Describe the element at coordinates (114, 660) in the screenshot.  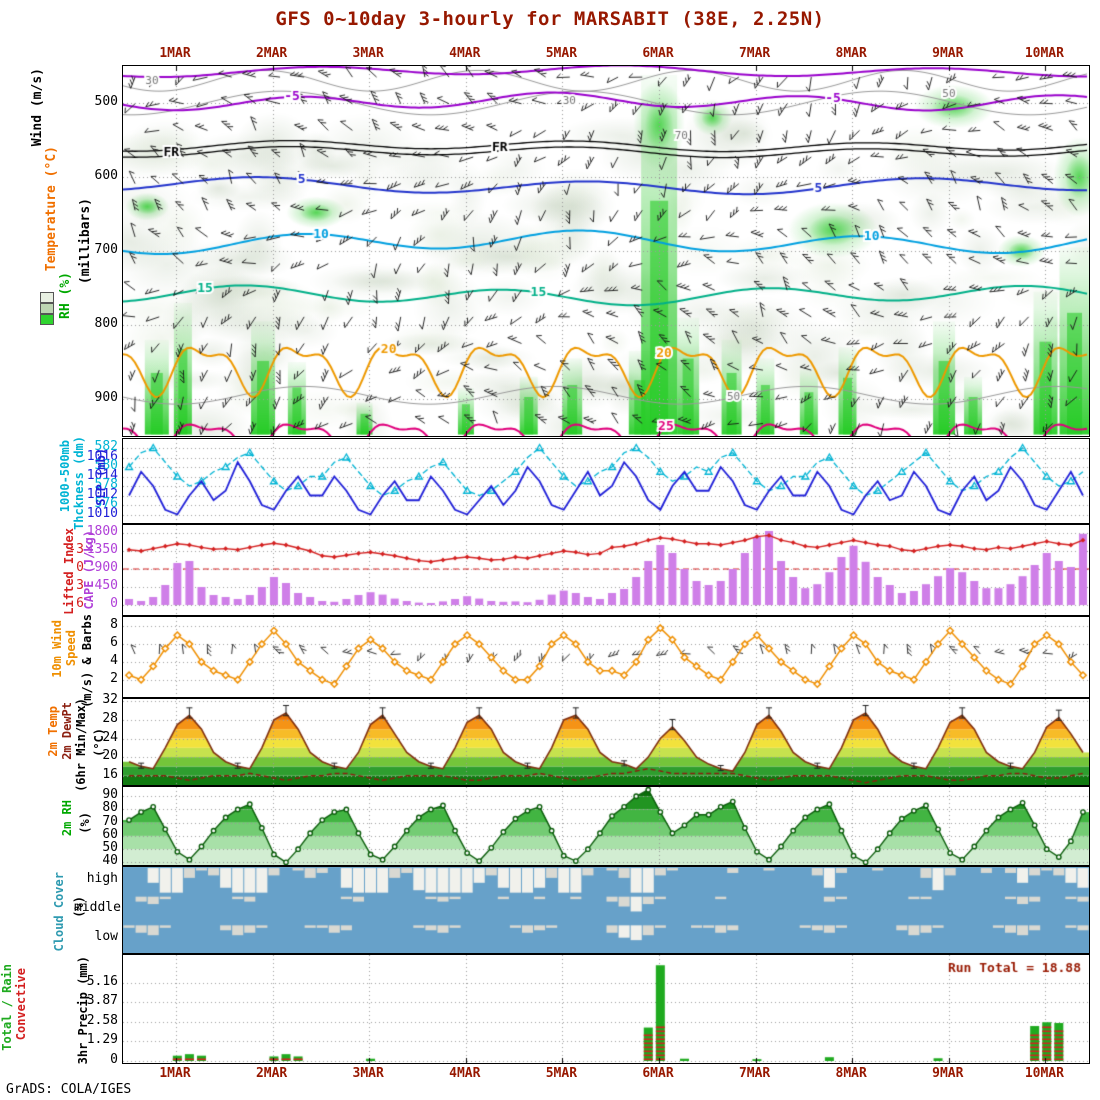
I see `axis-tick-label: 4` at that location.